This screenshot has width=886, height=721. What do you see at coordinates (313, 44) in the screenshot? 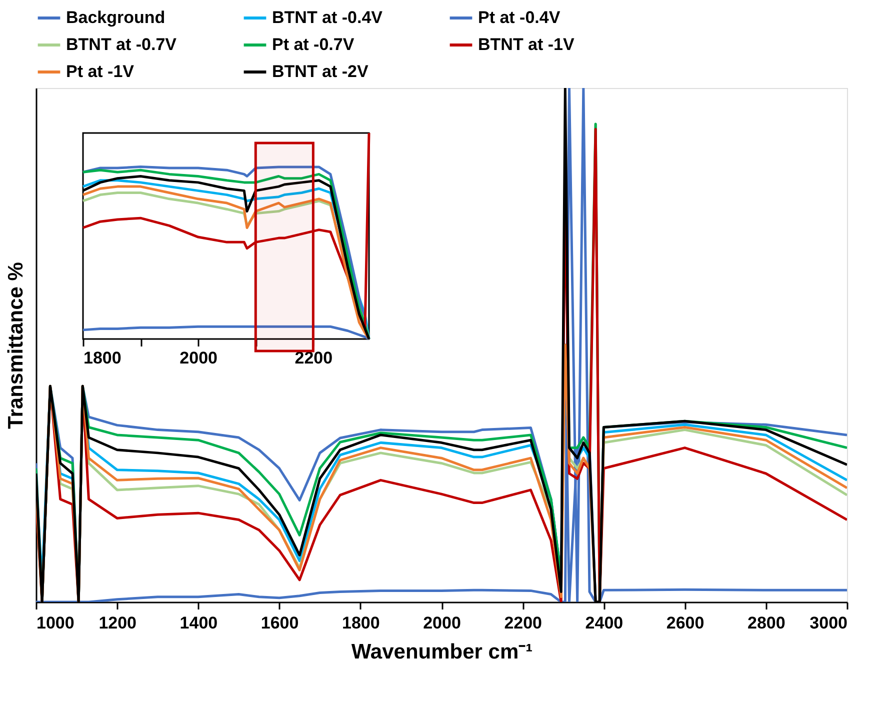
I see `legend-label: Pt at -0.7V` at bounding box center [313, 44].